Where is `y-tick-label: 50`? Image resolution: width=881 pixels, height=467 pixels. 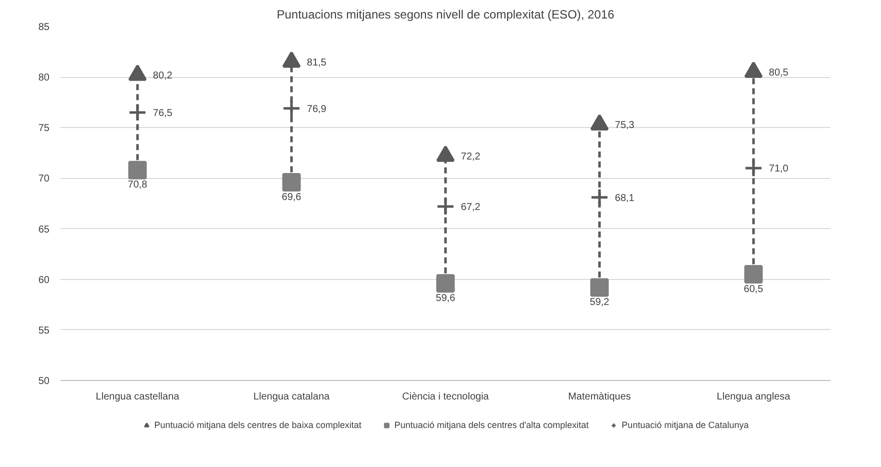 y-tick-label: 50 is located at coordinates (44, 381).